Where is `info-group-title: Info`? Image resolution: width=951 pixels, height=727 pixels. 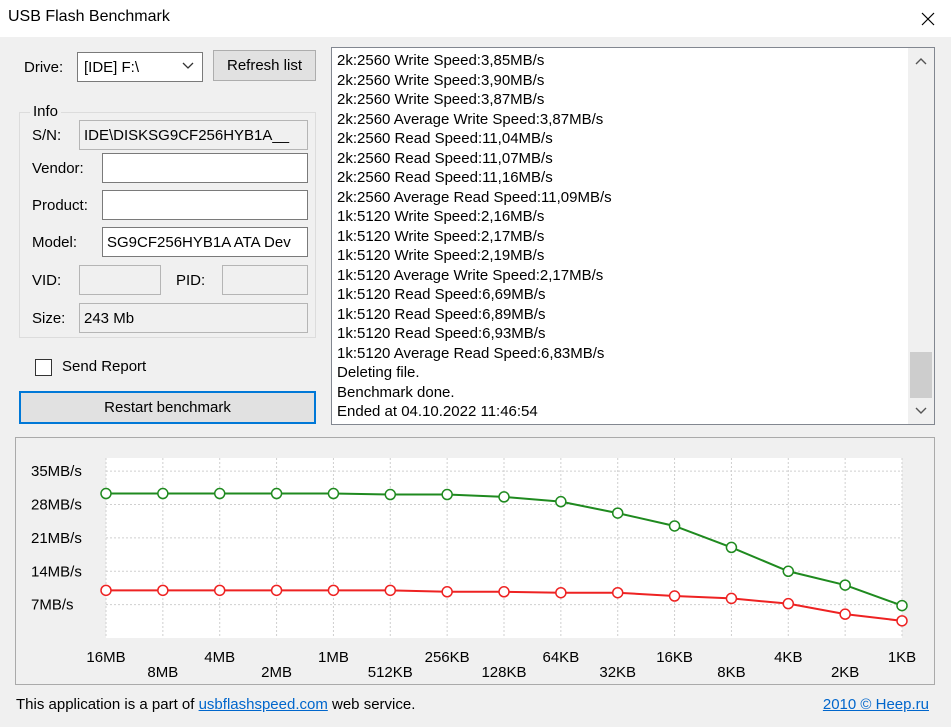
info-group-title: Info is located at coordinates (46, 111).